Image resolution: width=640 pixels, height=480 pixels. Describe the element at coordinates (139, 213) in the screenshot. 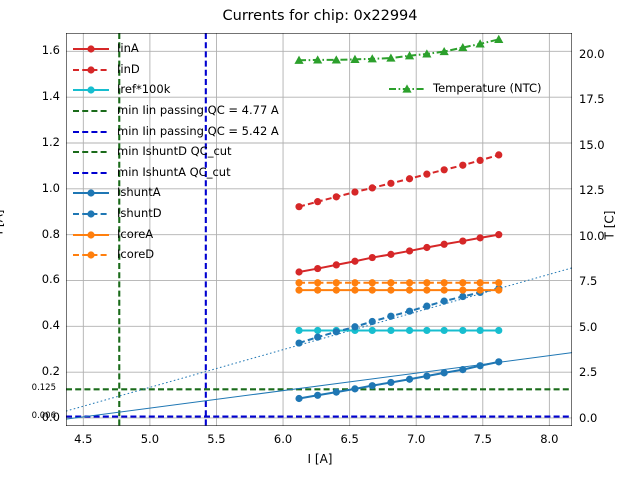

I see `legend-label: IshuntD` at that location.